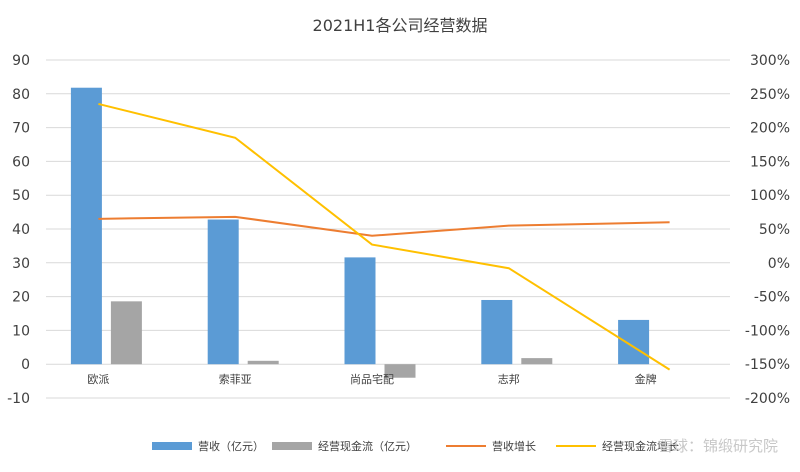 The image size is (800, 472). I want to click on category-axis: 欧派 索菲亚 尚品宅配 志邦 金牌, so click(371, 379).